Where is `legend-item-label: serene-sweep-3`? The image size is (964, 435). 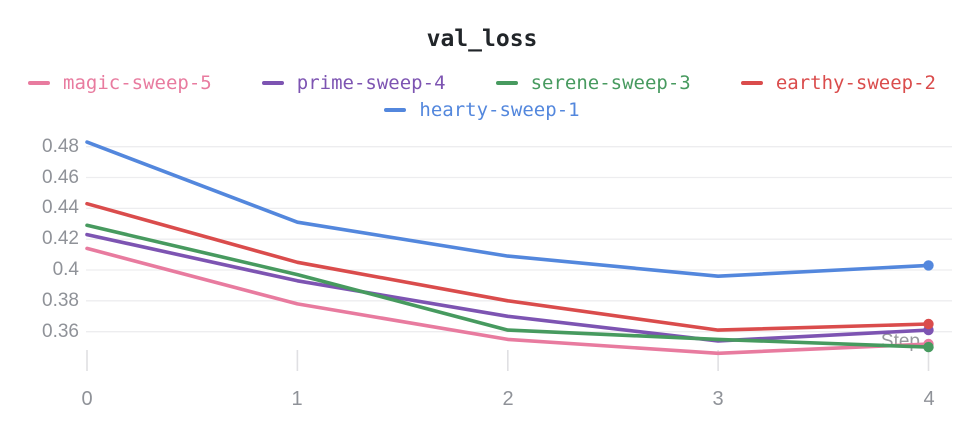 legend-item-label: serene-sweep-3 is located at coordinates (610, 83).